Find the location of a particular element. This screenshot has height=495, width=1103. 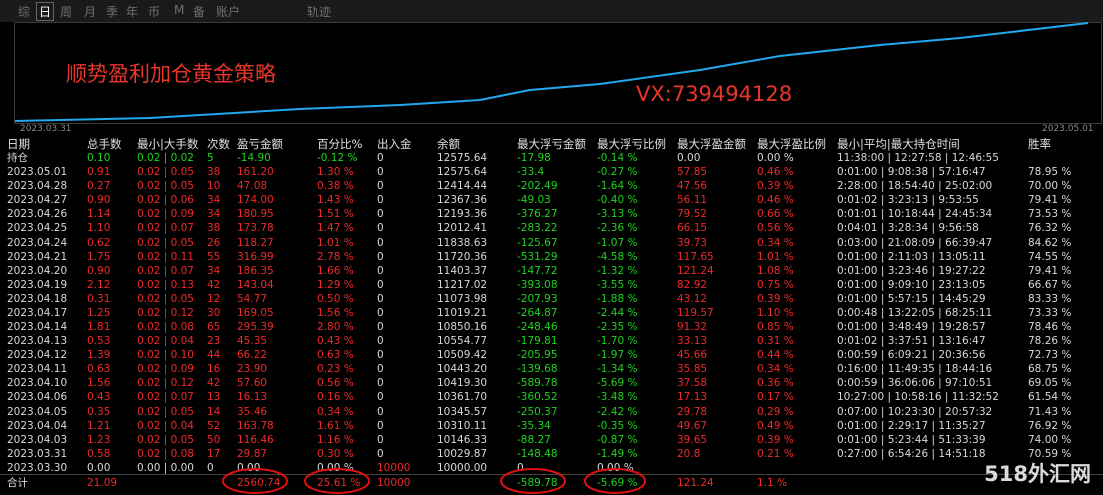

table-cell: 16.13 is located at coordinates (252, 397).